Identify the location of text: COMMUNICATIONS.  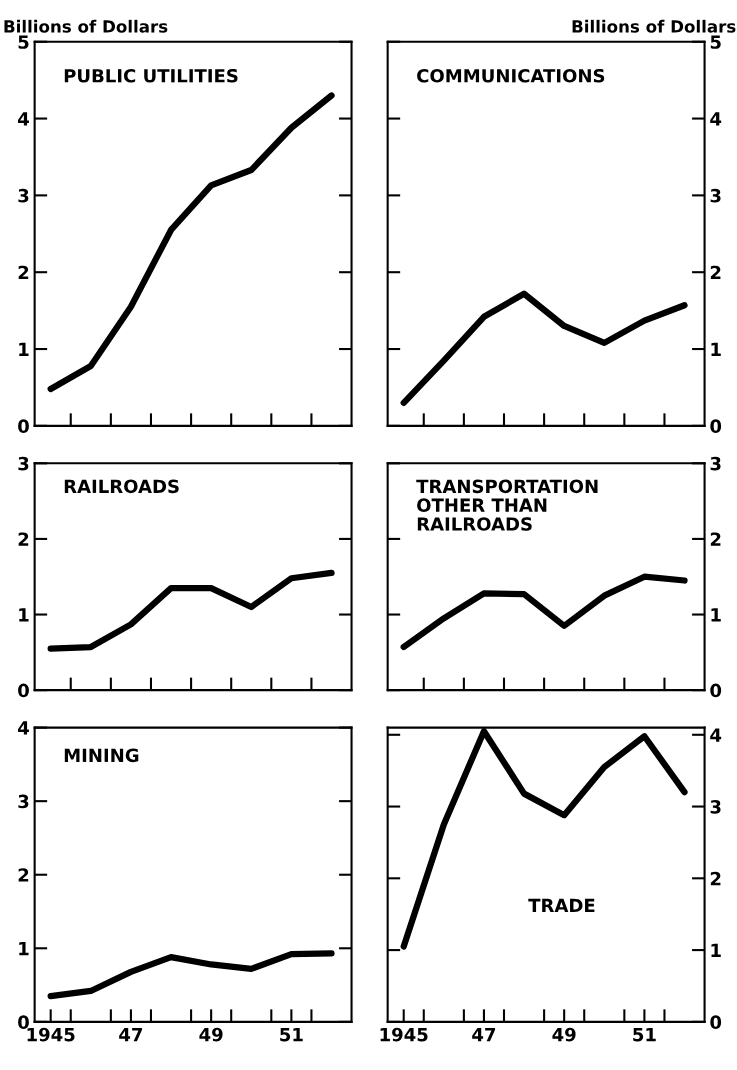
(511, 75).